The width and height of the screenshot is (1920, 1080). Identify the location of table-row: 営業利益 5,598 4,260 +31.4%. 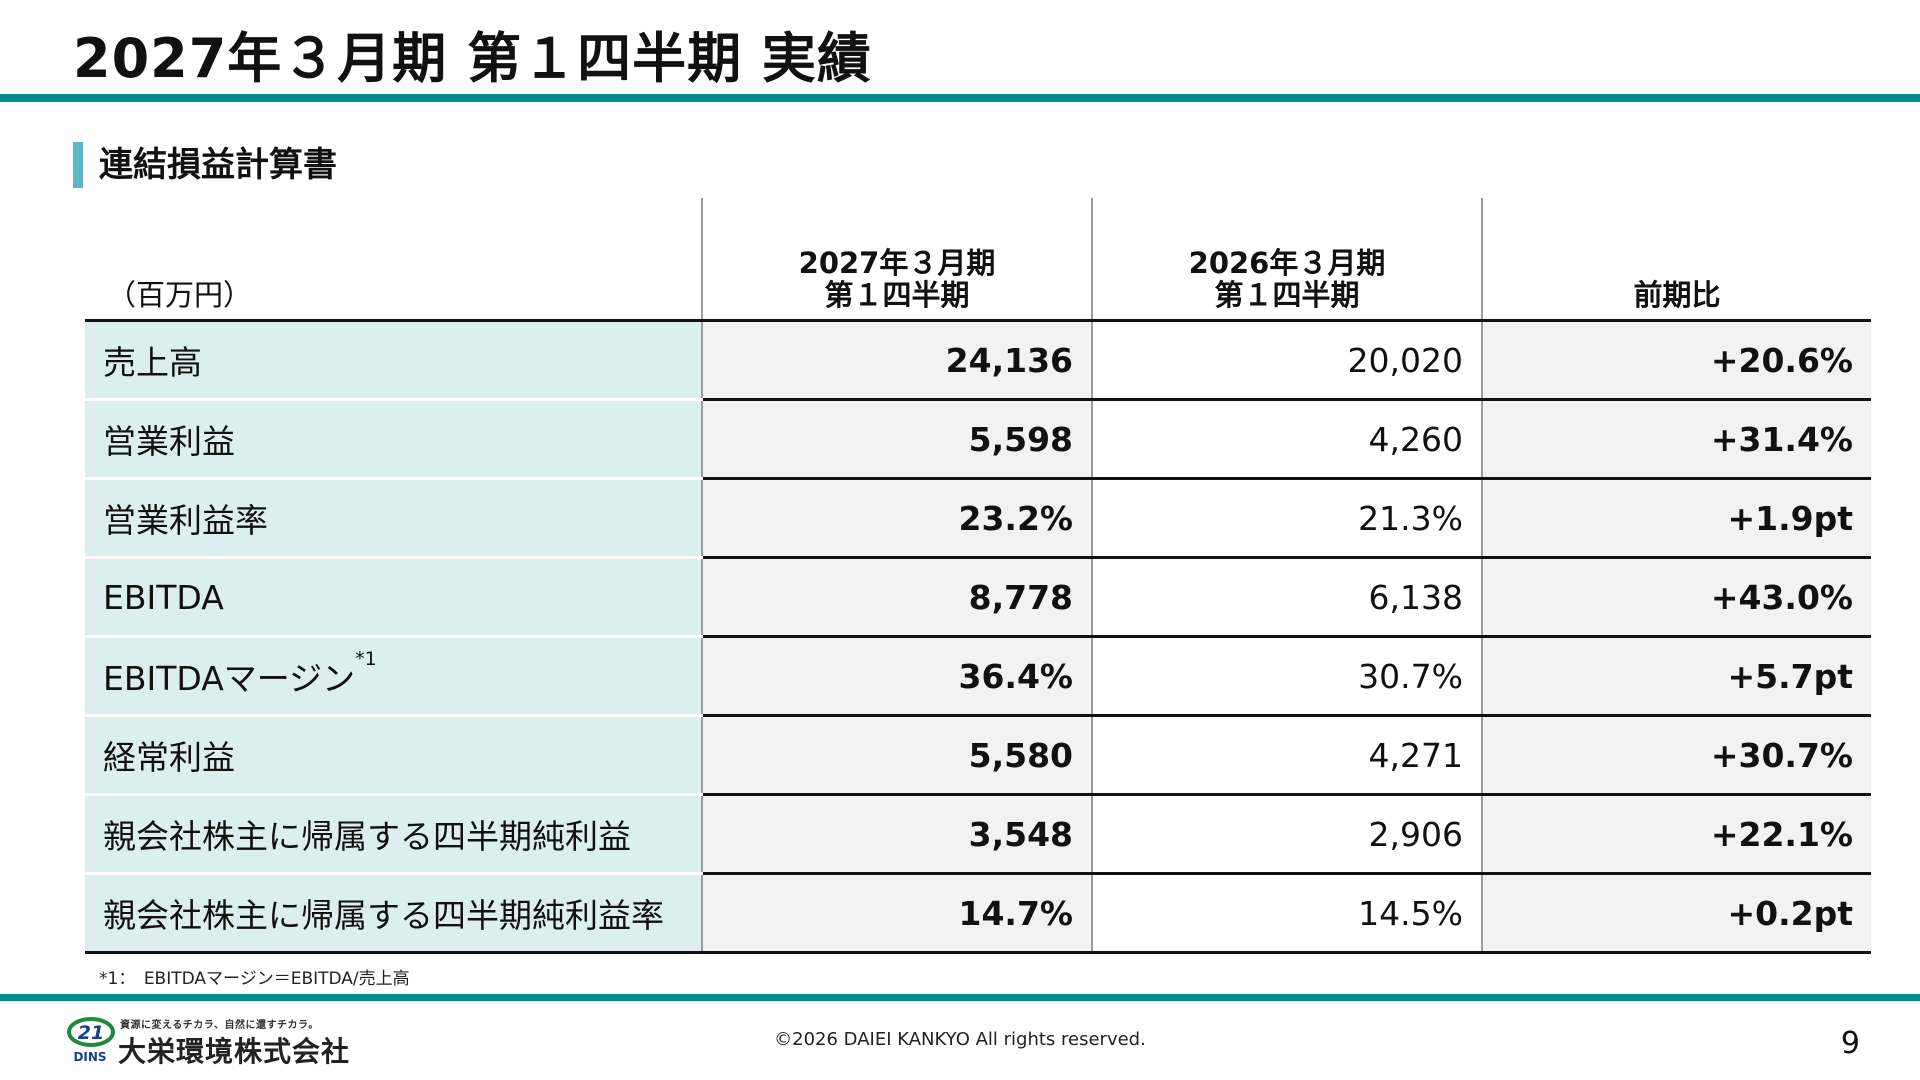
(978, 439).